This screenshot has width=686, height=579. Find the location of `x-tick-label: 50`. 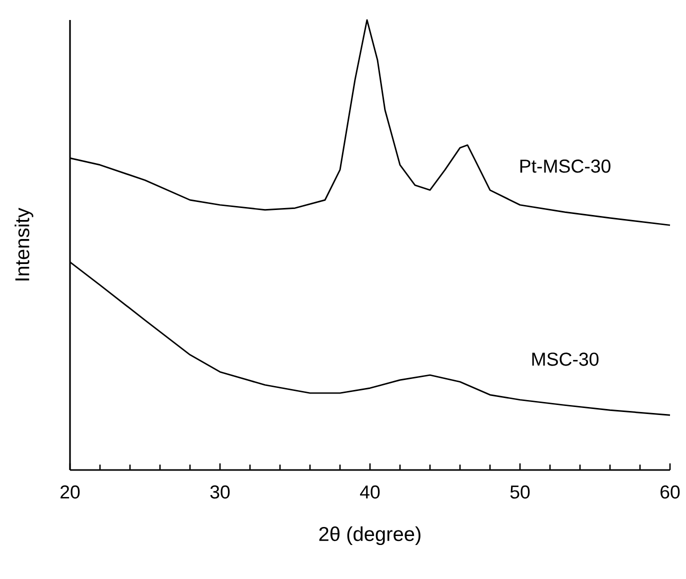

x-tick-label: 50 is located at coordinates (520, 492).